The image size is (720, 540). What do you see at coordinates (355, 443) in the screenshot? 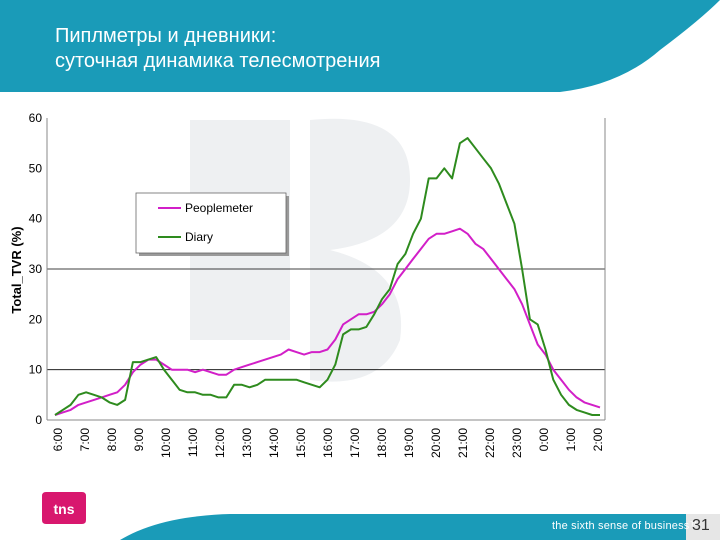
I see `x-tick-label: 17:00` at bounding box center [355, 443].